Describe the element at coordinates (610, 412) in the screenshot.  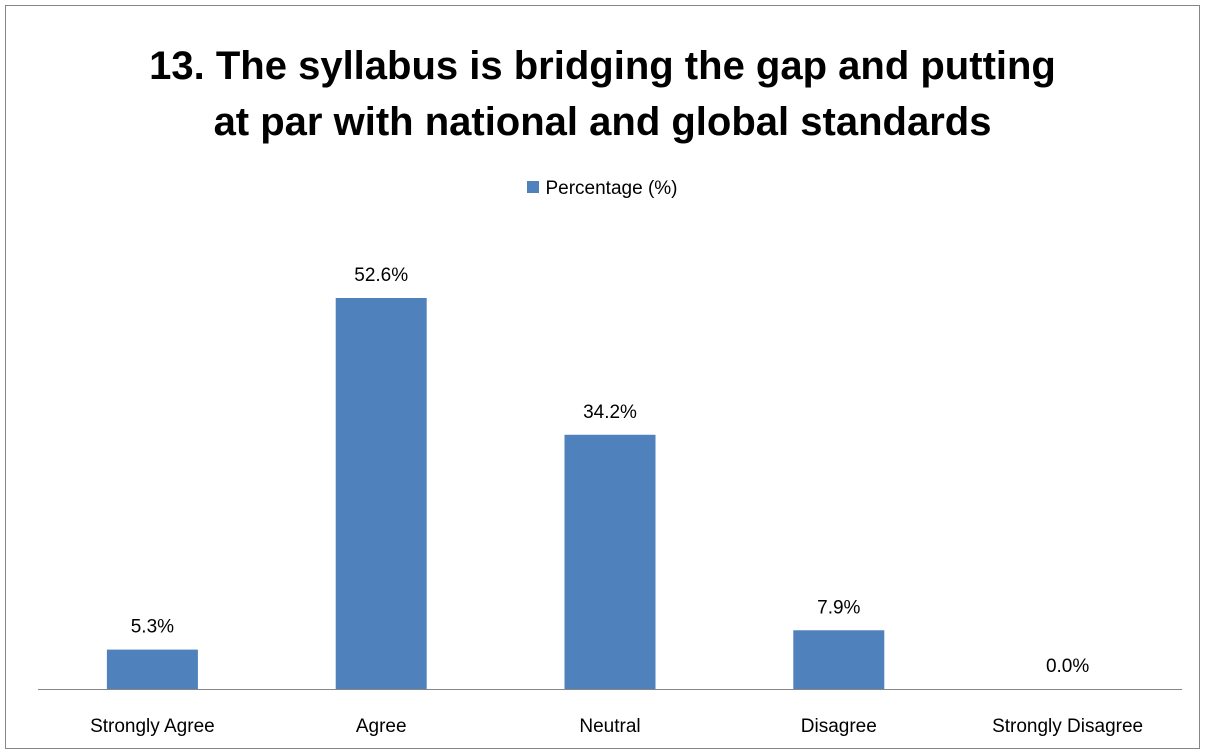
I see `data-label-neutral: 34.2%` at that location.